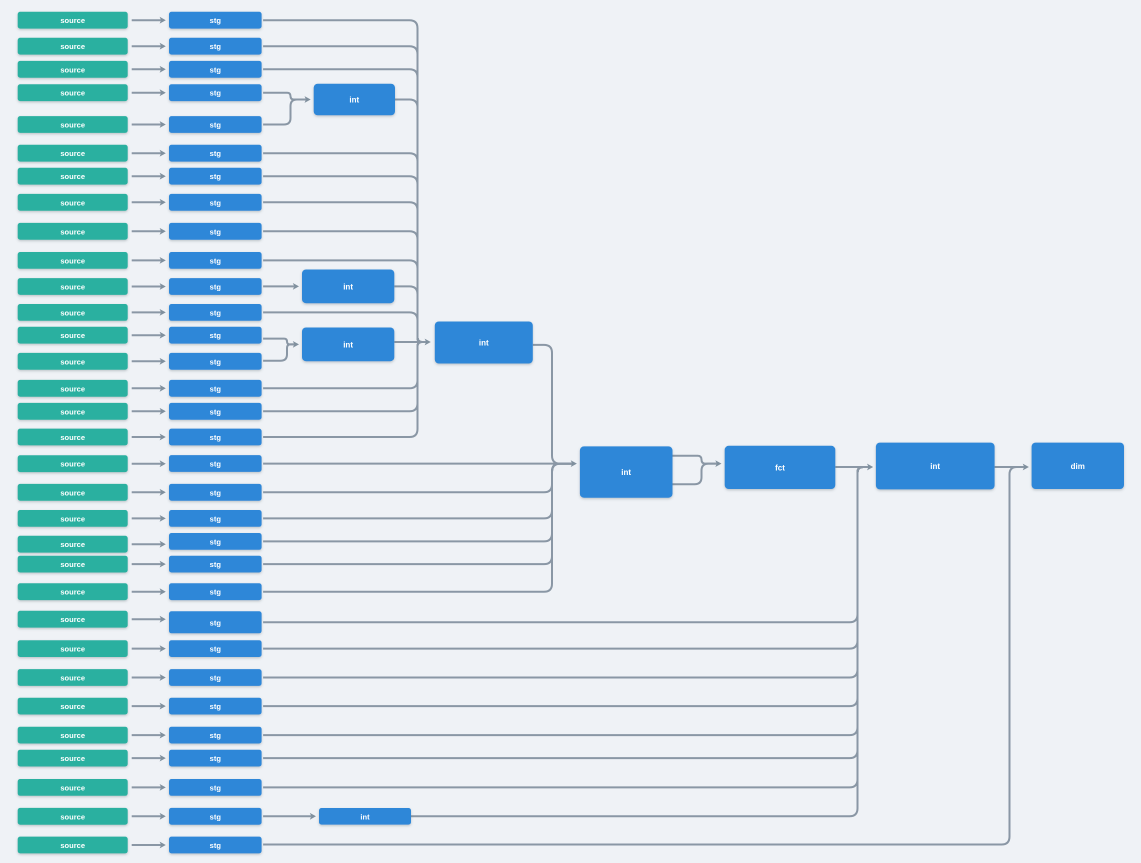 The height and width of the screenshot is (863, 1141). I want to click on svg-text: dim, so click(1078, 466).